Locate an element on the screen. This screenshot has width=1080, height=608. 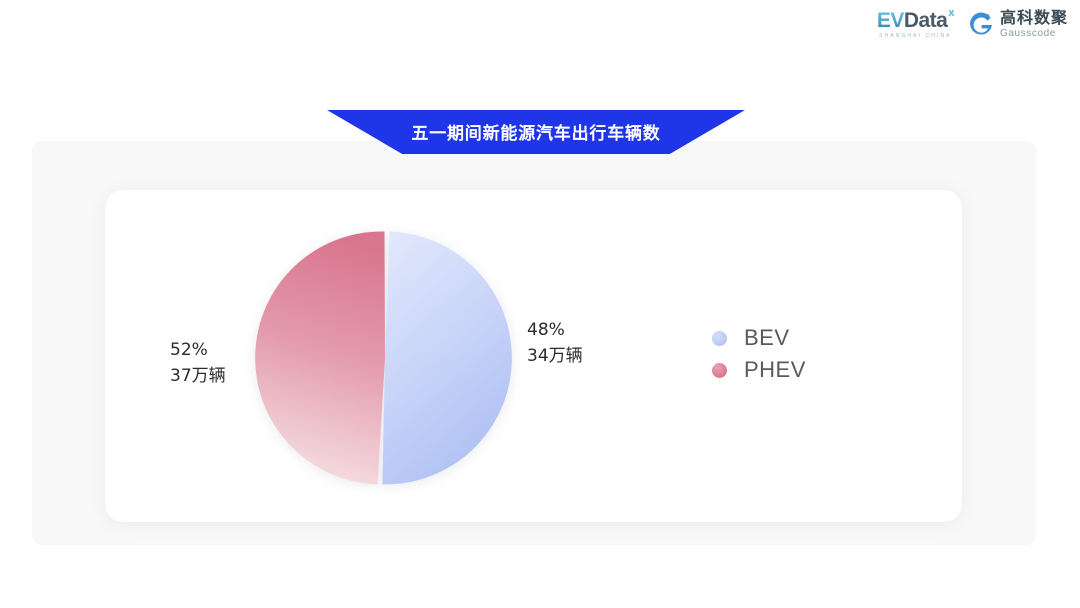
pie-label-phev: 52% 37万辆 is located at coordinates (198, 364).